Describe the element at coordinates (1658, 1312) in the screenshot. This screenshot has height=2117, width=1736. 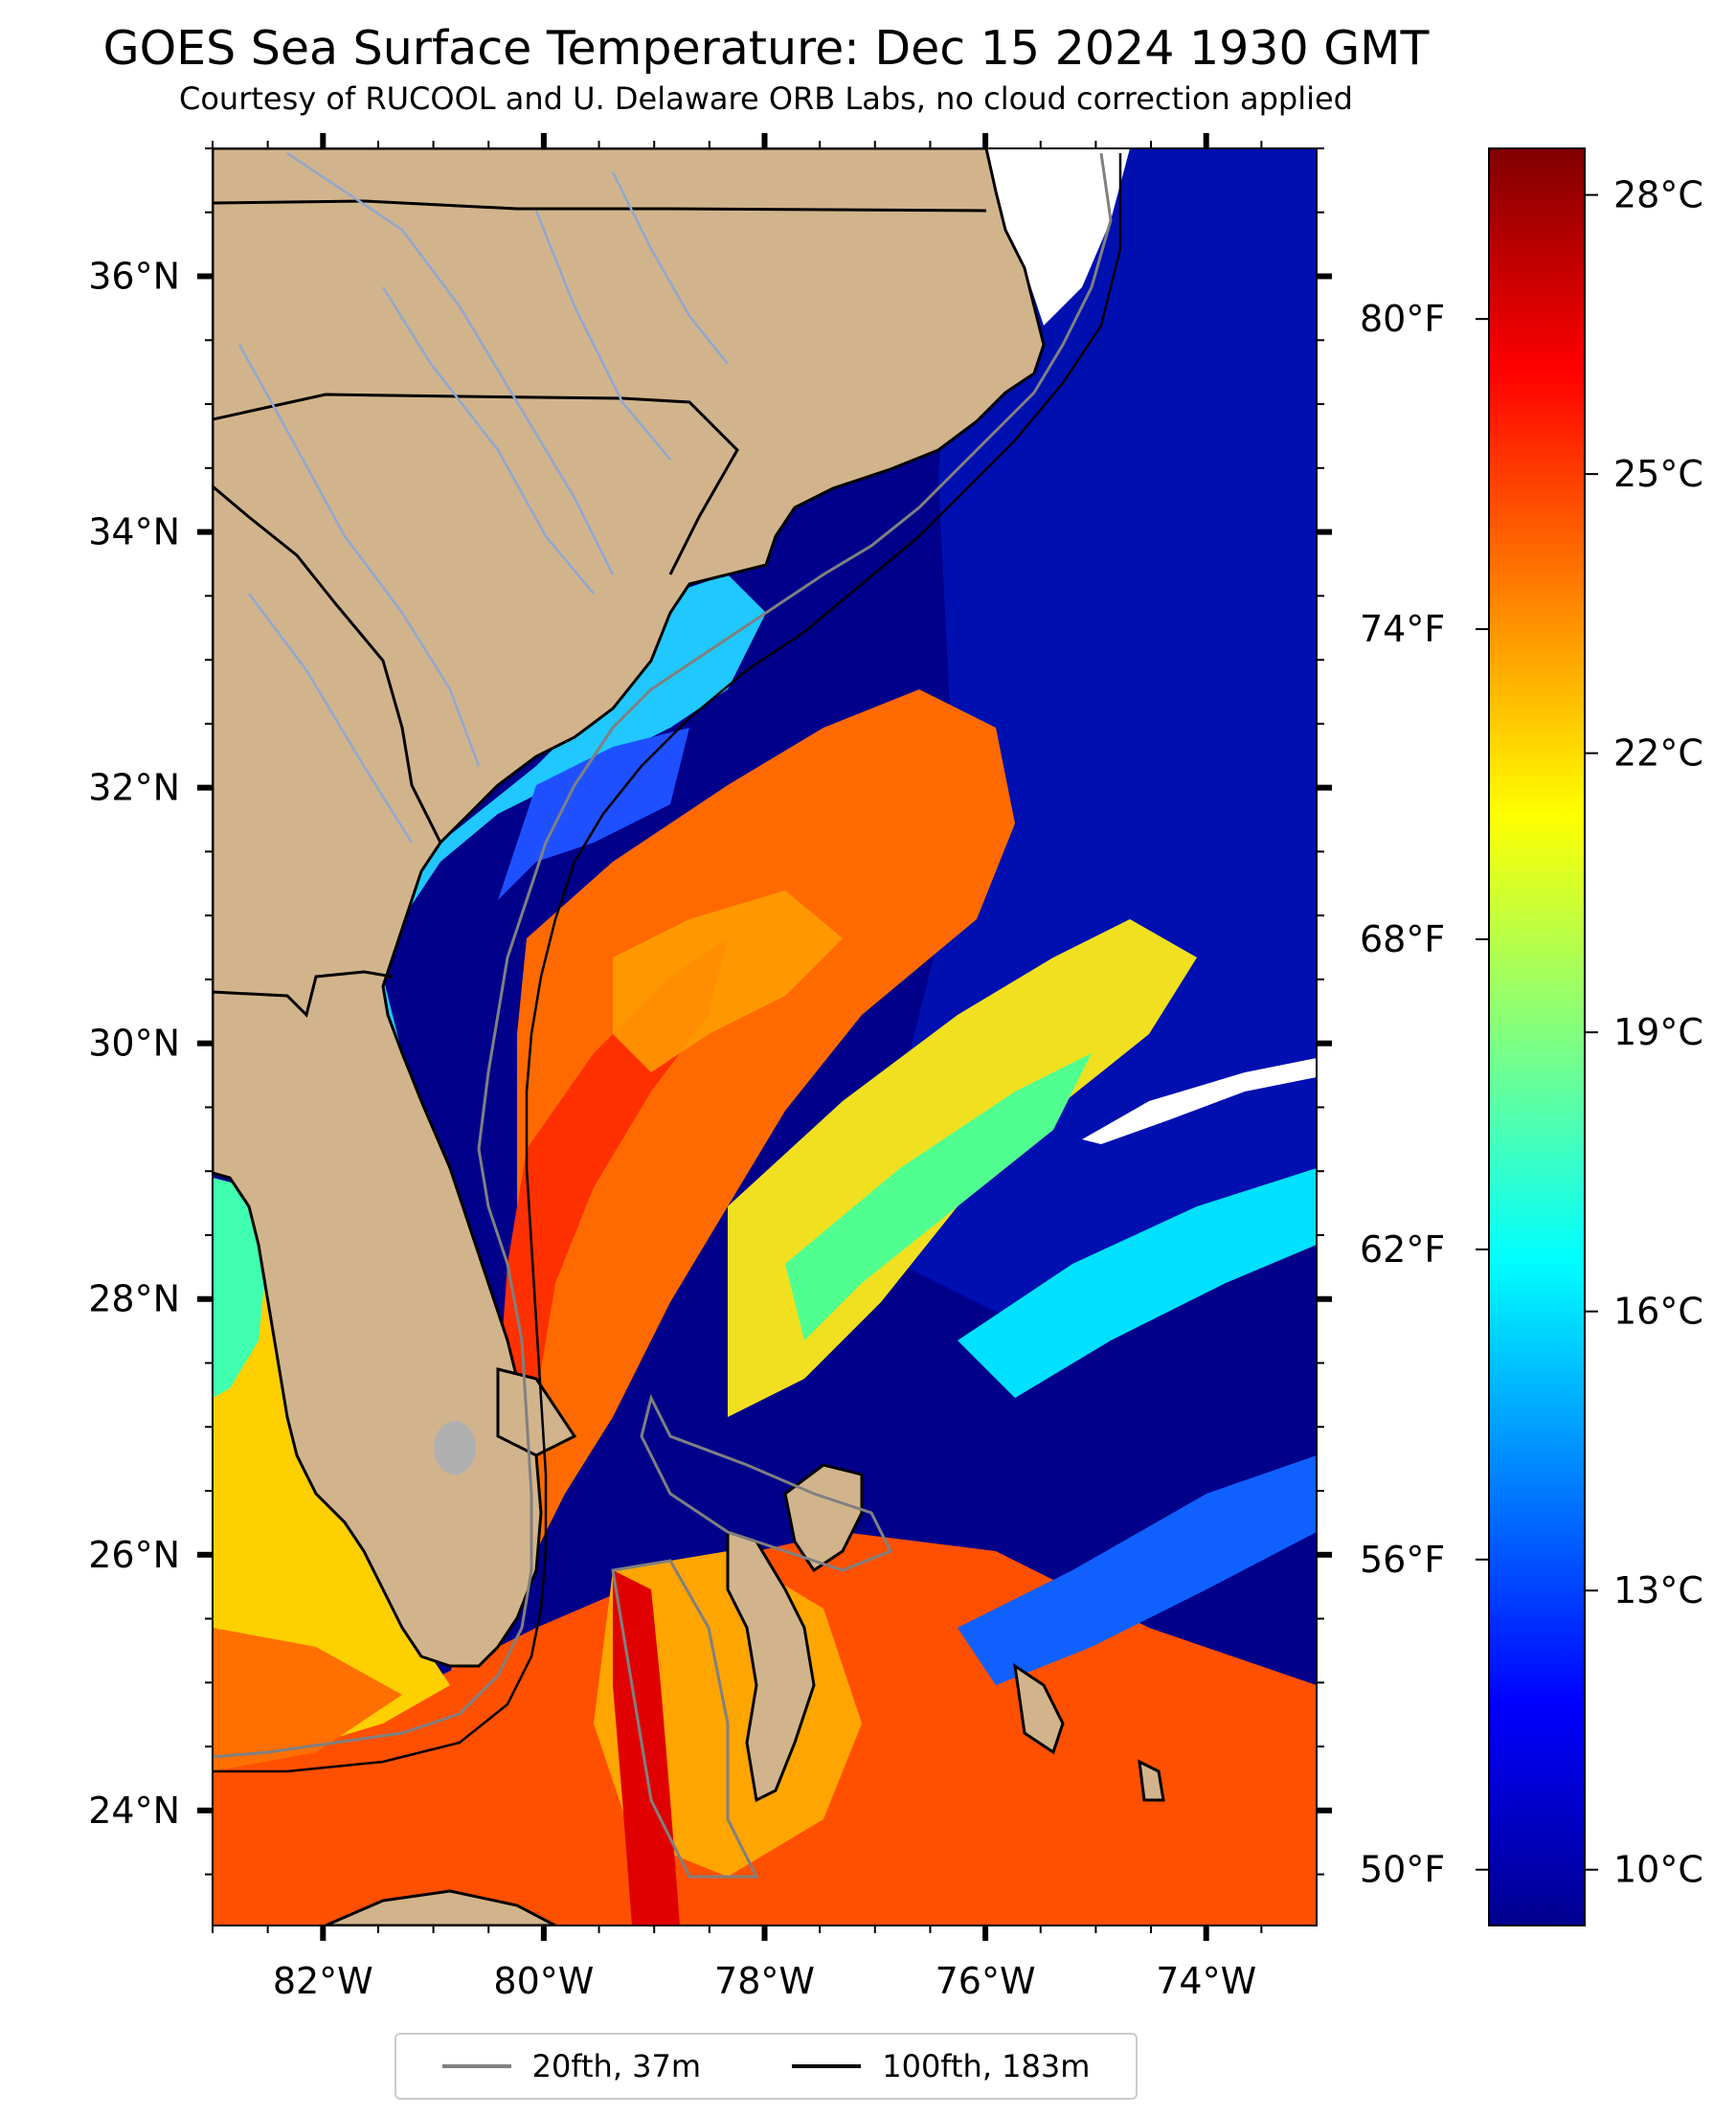
I see `celsius-label: 16°C` at that location.